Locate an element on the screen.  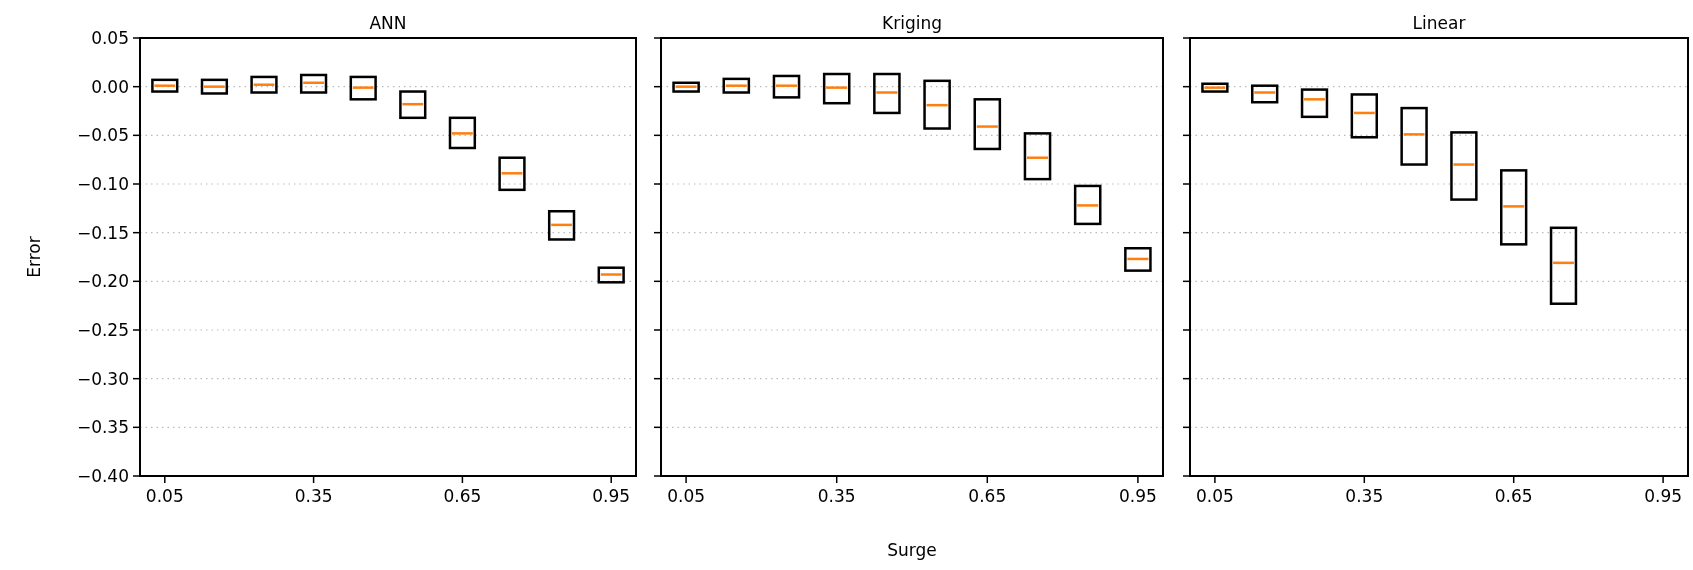
y-tick-label: 0.00 is located at coordinates (110, 86).